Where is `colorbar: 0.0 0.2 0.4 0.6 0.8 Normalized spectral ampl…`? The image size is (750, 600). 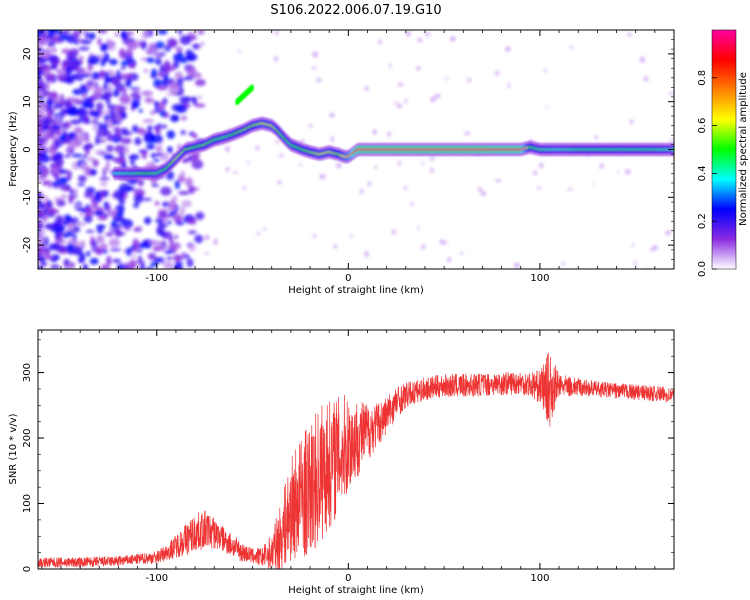
colorbar: 0.0 0.2 0.4 0.6 0.8 Normalized spectral ampl… is located at coordinates (723, 153).